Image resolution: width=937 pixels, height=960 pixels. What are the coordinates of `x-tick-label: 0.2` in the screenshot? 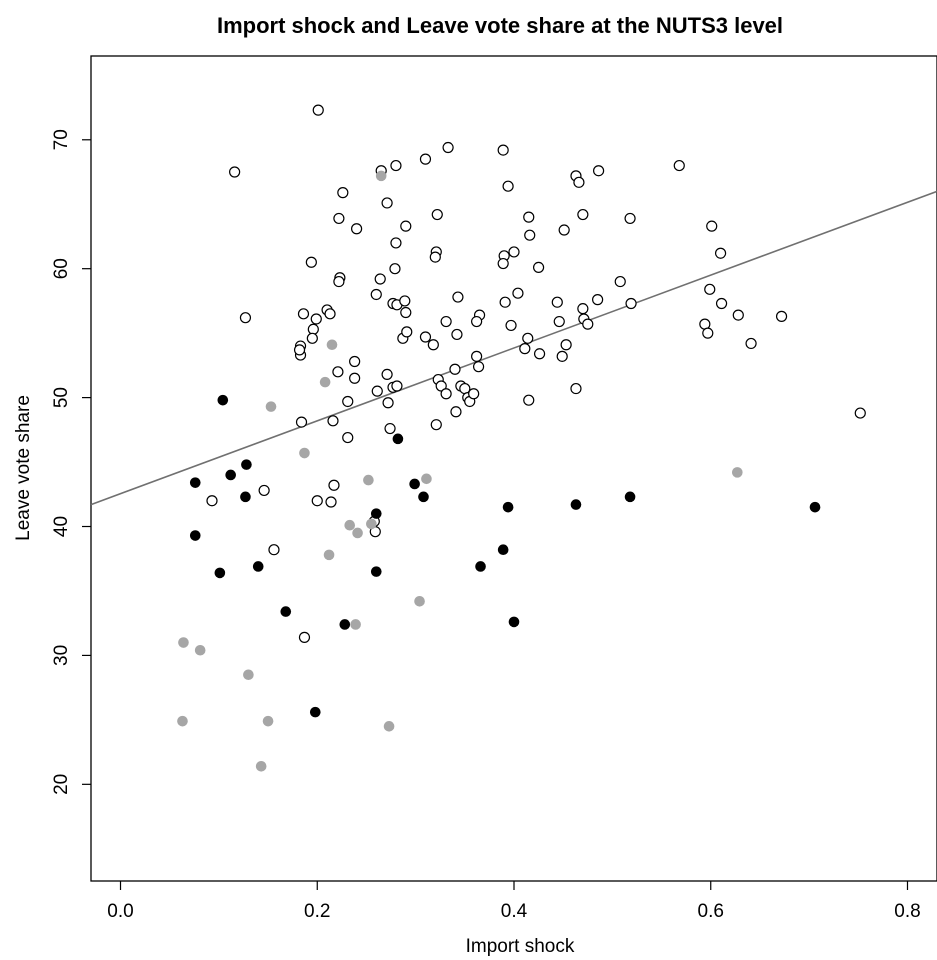 It's located at (317, 911).